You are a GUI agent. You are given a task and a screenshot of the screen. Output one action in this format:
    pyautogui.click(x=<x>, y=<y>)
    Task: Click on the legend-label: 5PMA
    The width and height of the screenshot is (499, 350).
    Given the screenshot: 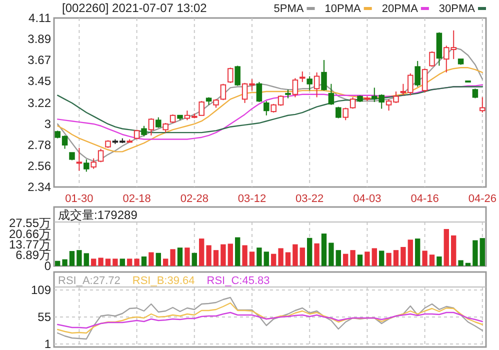 What is the action you would take?
    pyautogui.click(x=289, y=9)
    